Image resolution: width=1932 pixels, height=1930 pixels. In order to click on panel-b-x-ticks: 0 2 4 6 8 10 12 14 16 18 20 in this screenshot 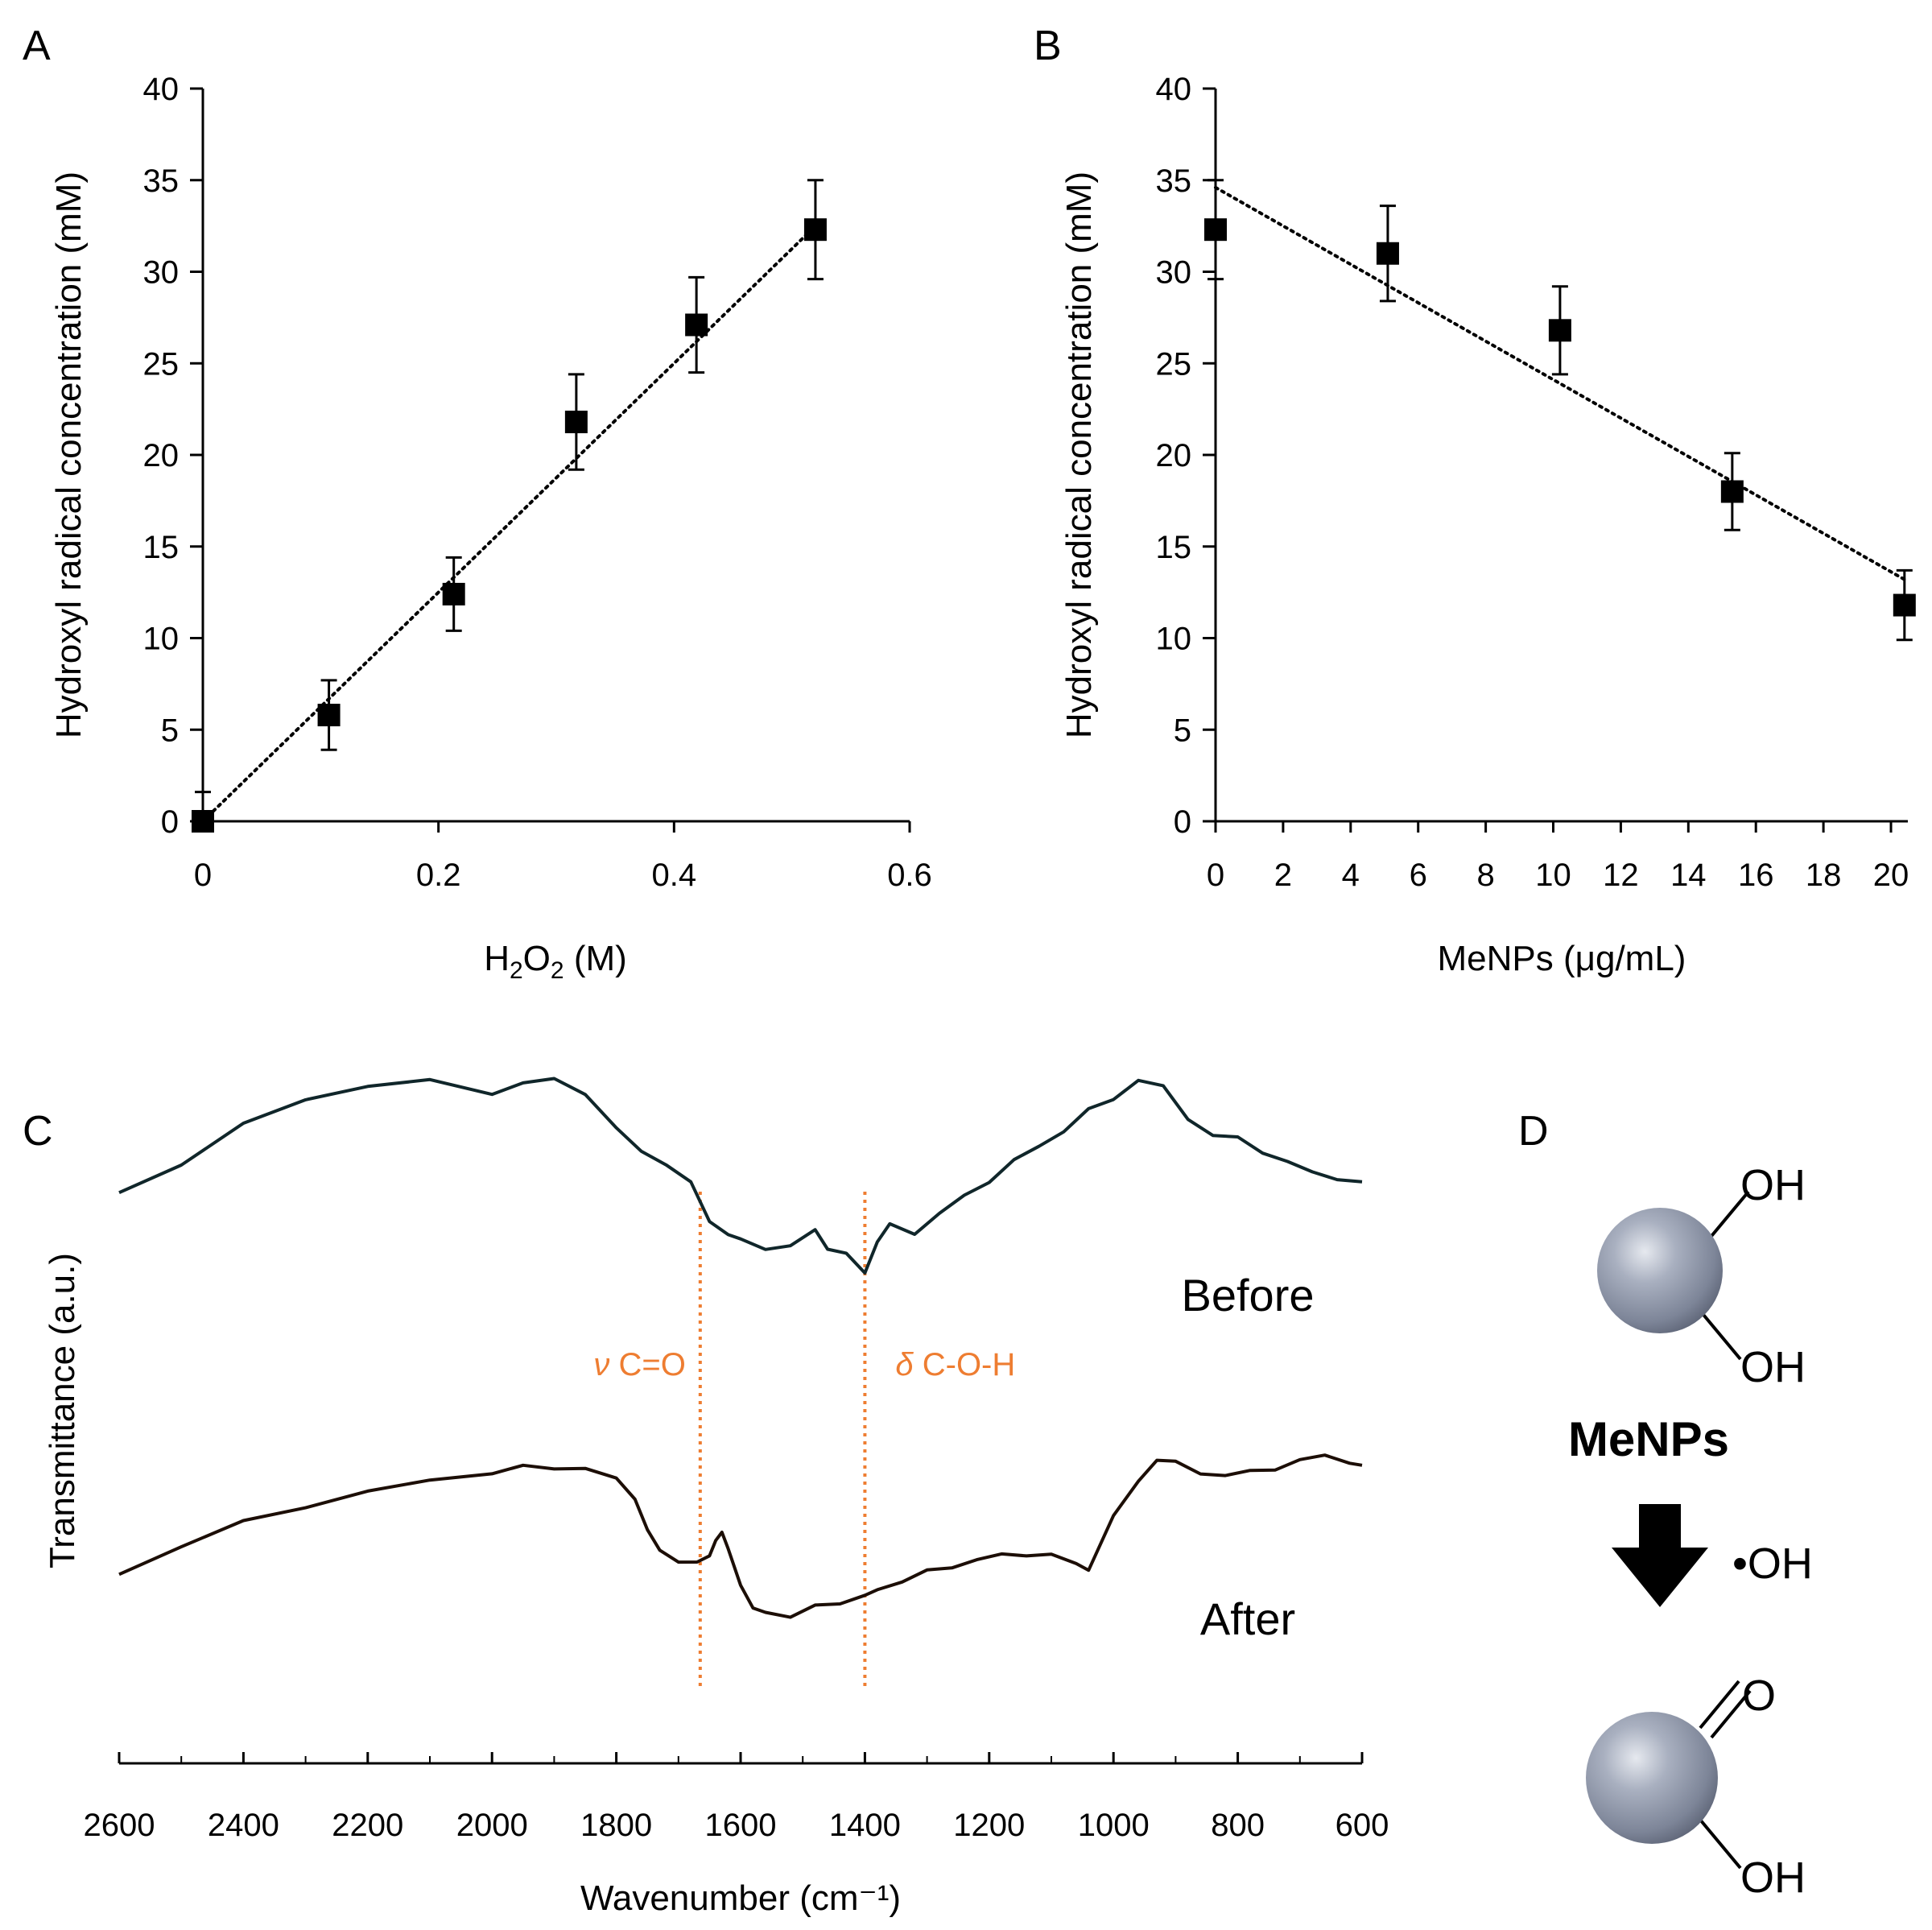, I will do `click(1558, 857)`.